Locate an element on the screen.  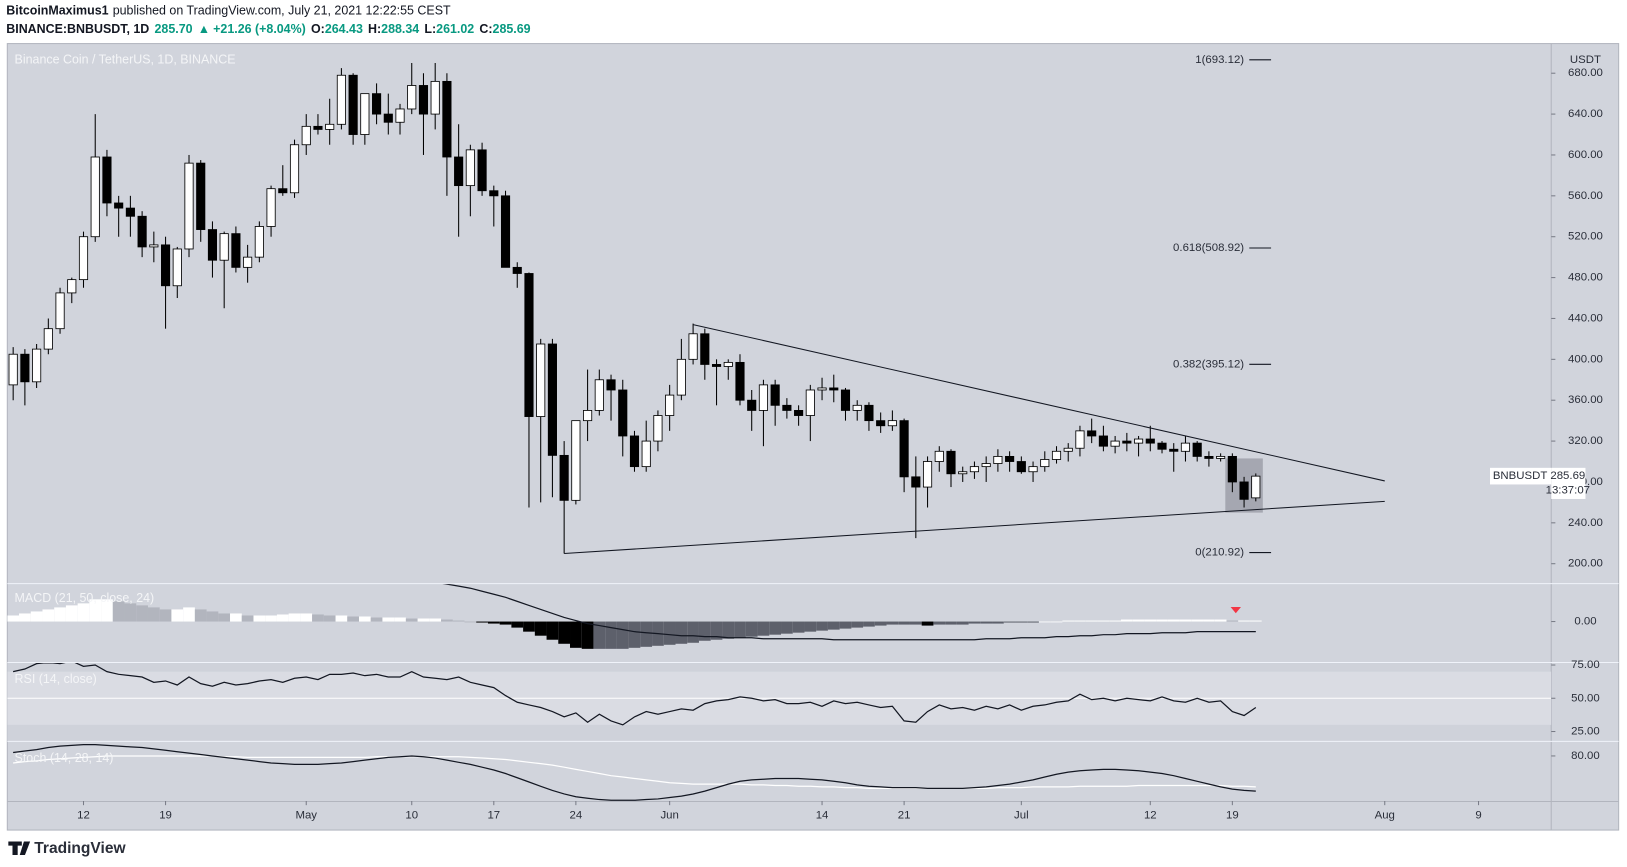
symbol-label: BNBUSDT is located at coordinates (1520, 476).